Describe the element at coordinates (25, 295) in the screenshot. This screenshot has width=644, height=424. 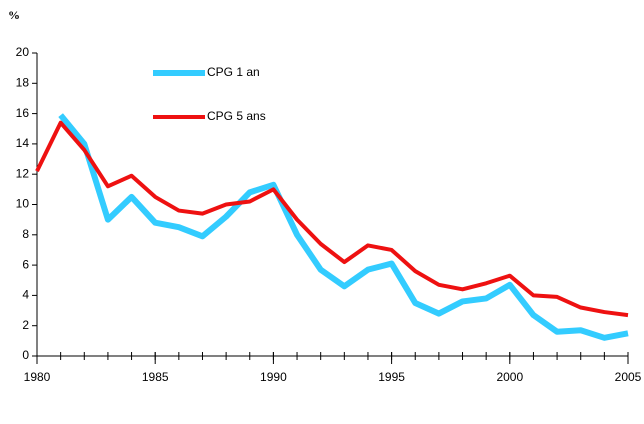
I see `y-tick-label: 4` at that location.